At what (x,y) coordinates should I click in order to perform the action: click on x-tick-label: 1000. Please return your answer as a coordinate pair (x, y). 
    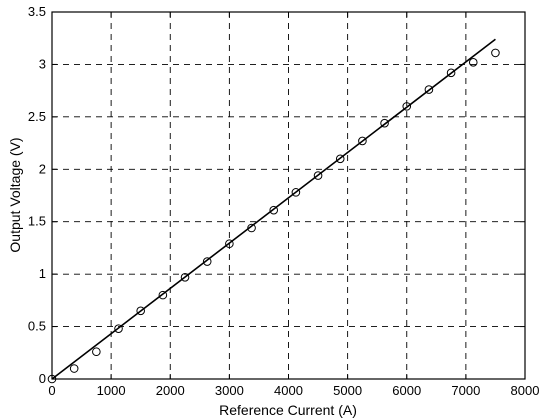
    Looking at the image, I should click on (111, 390).